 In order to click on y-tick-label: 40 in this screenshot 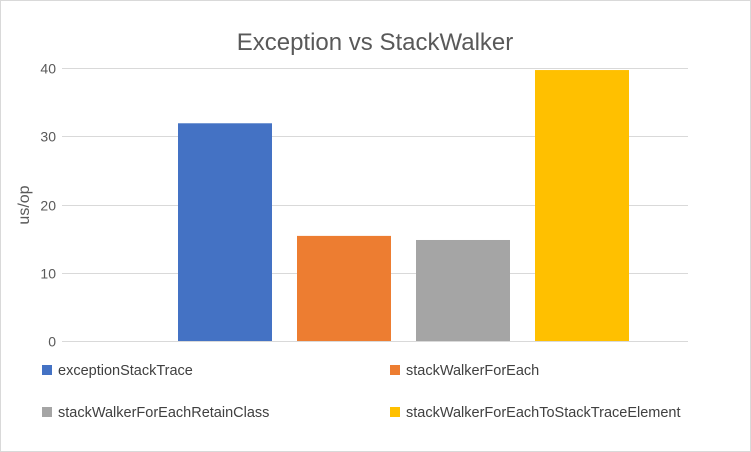, I will do `click(48, 69)`.